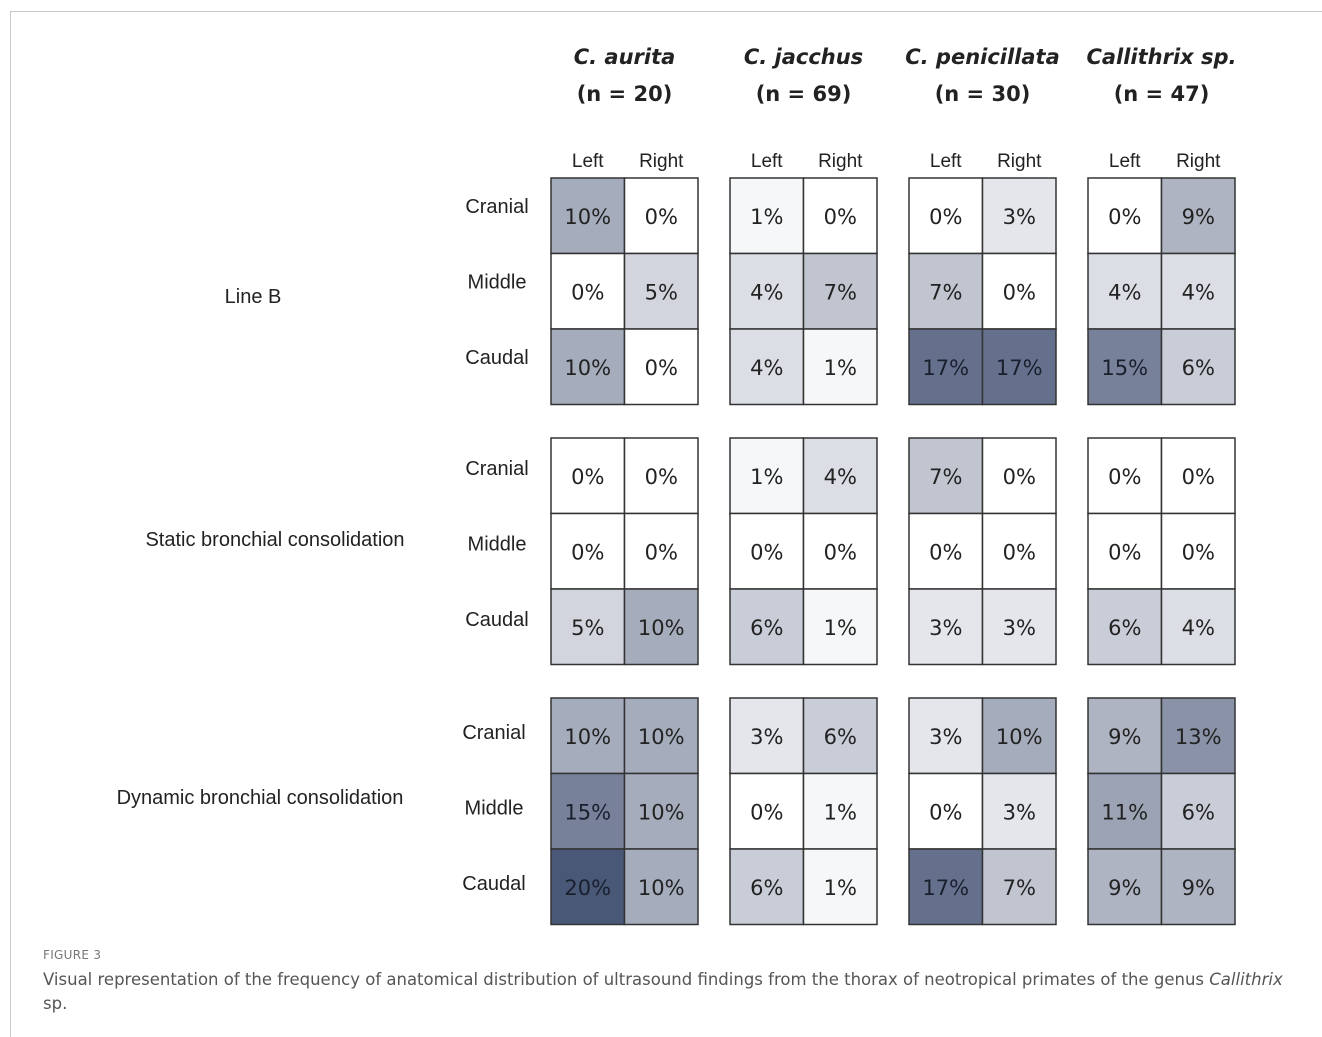  I want to click on side-label-0-1: Right, so click(661, 161).